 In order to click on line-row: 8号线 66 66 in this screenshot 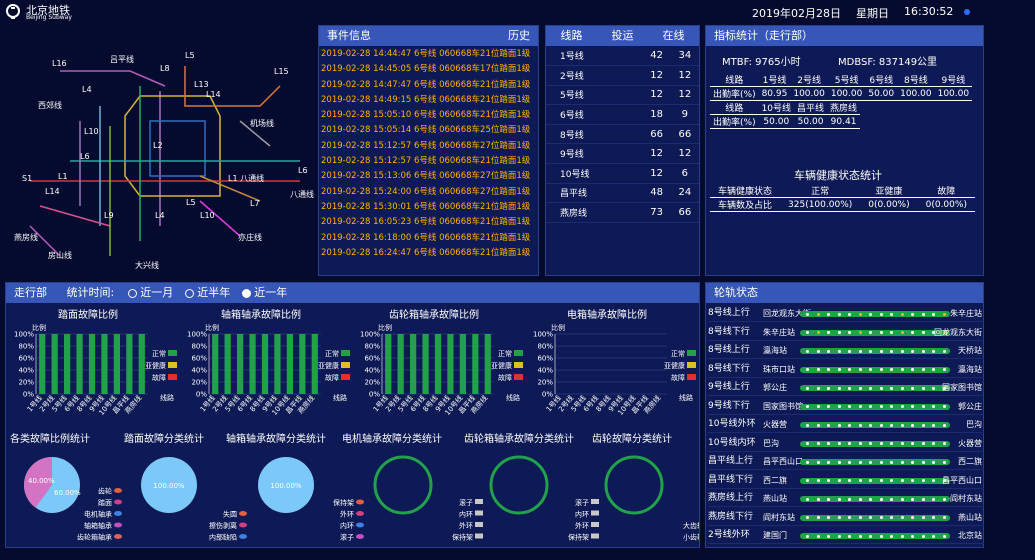, I will do `click(622, 134)`.